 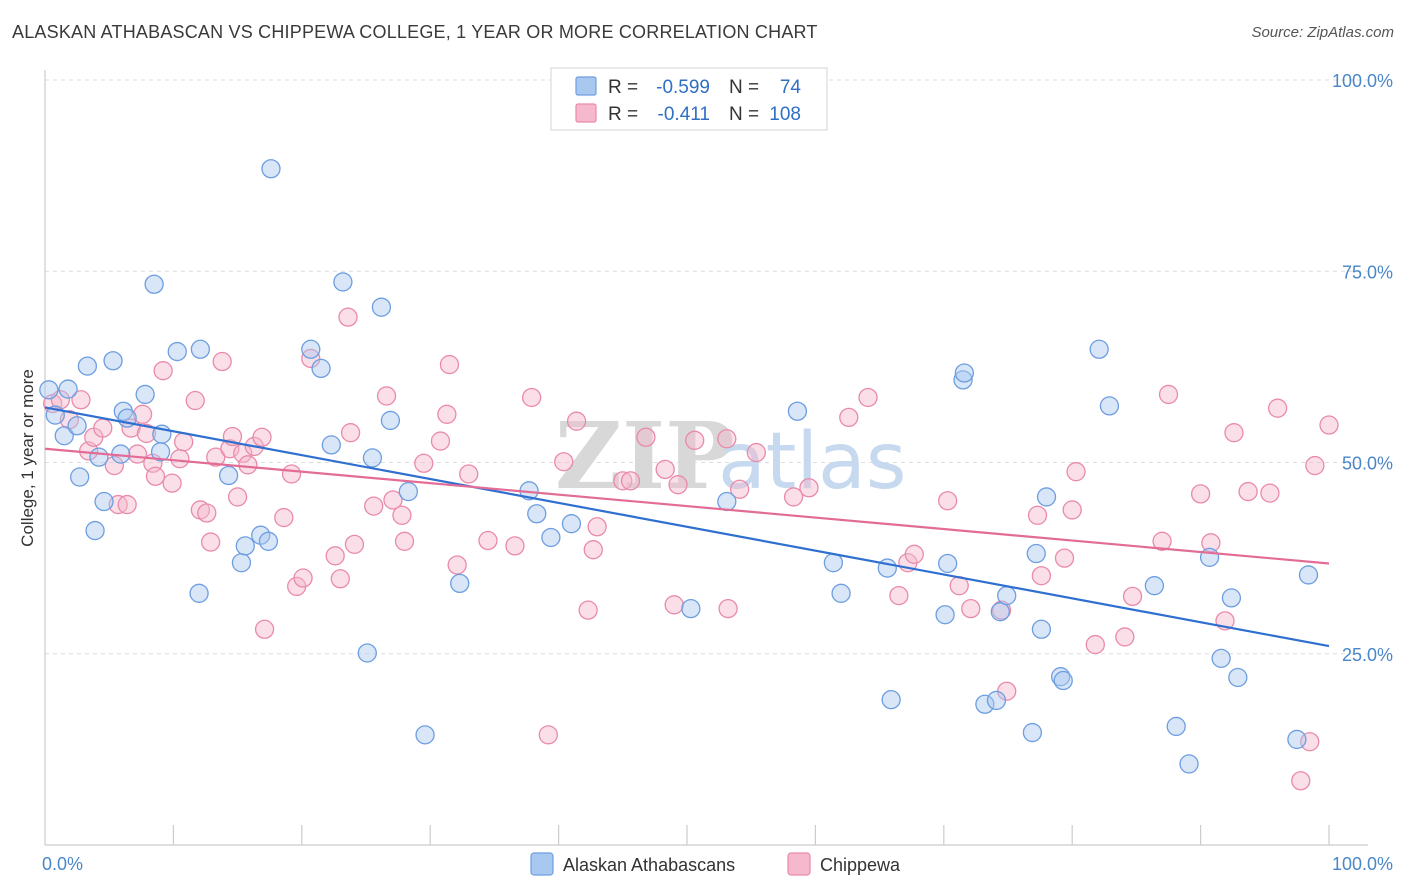 I want to click on chippewa-trend-line, so click(x=687, y=506).